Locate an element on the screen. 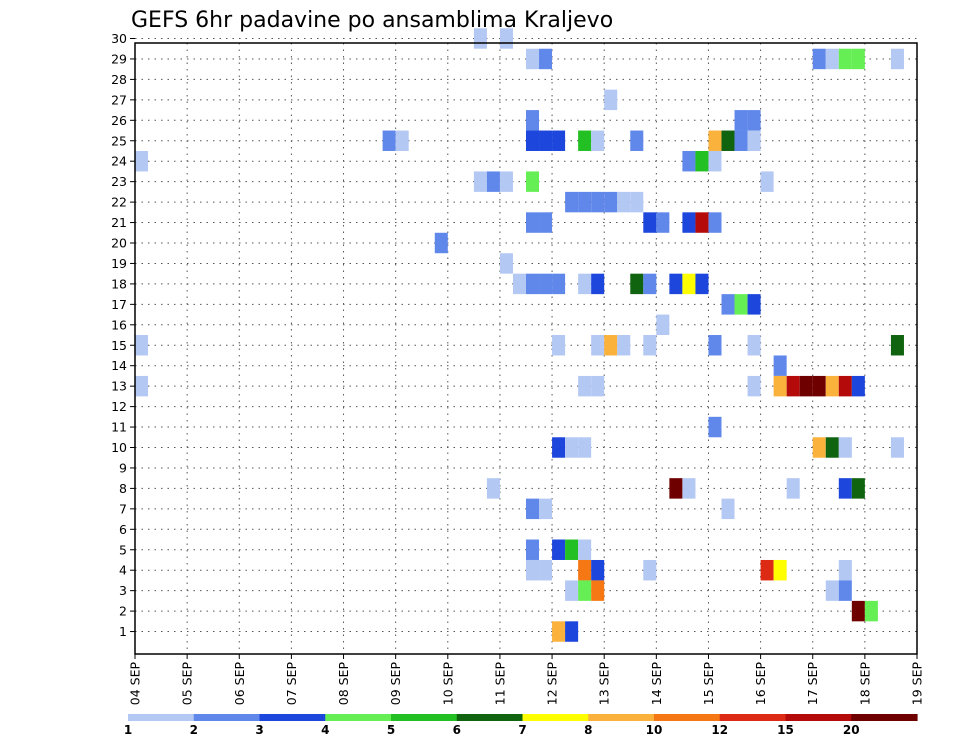 This screenshot has height=742, width=960. legend-label: 8 is located at coordinates (588, 730).